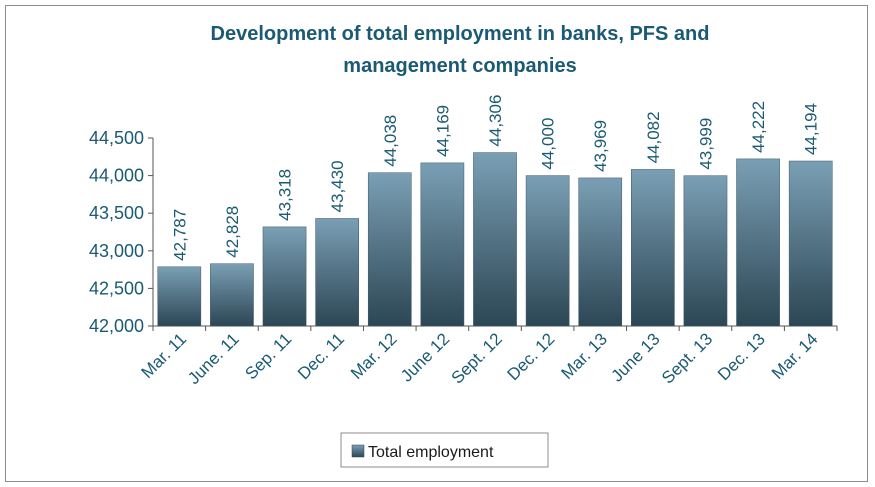  What do you see at coordinates (116, 176) in the screenshot?
I see `y-tick-label: 44,000` at bounding box center [116, 176].